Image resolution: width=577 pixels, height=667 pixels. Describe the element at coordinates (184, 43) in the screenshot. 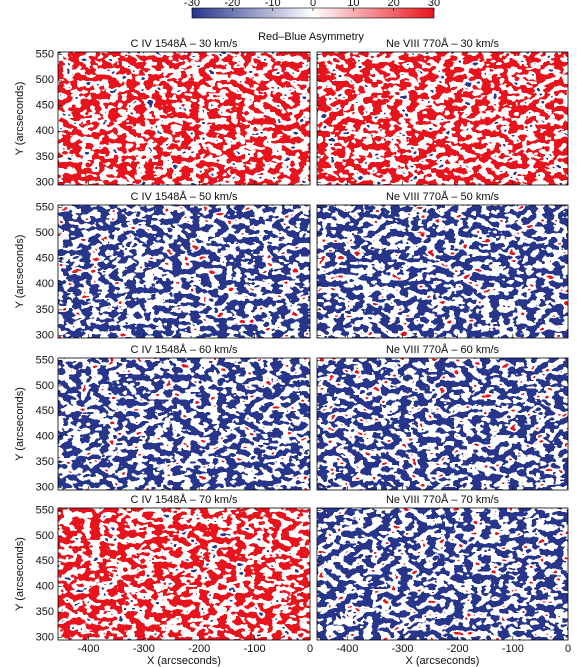

I see `panel-title: C IV 1548Å – 30 km/s` at that location.